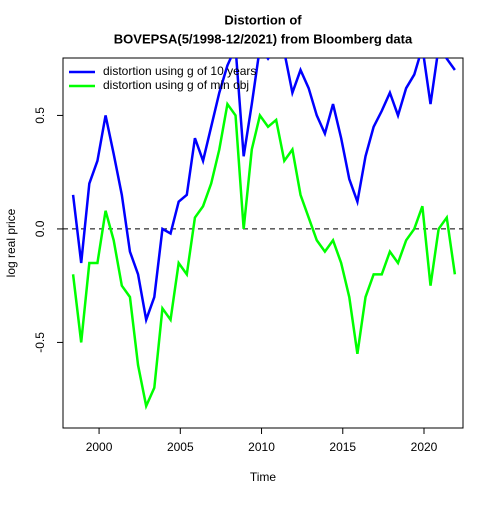 Image resolution: width=500 pixels, height=505 pixels. Describe the element at coordinates (424, 447) in the screenshot. I see `x-tick-label: 2020` at that location.